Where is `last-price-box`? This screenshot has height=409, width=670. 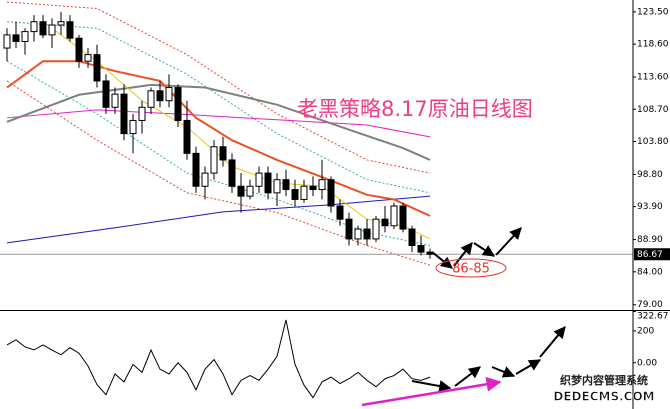
last-price-box is located at coordinates (652, 254).